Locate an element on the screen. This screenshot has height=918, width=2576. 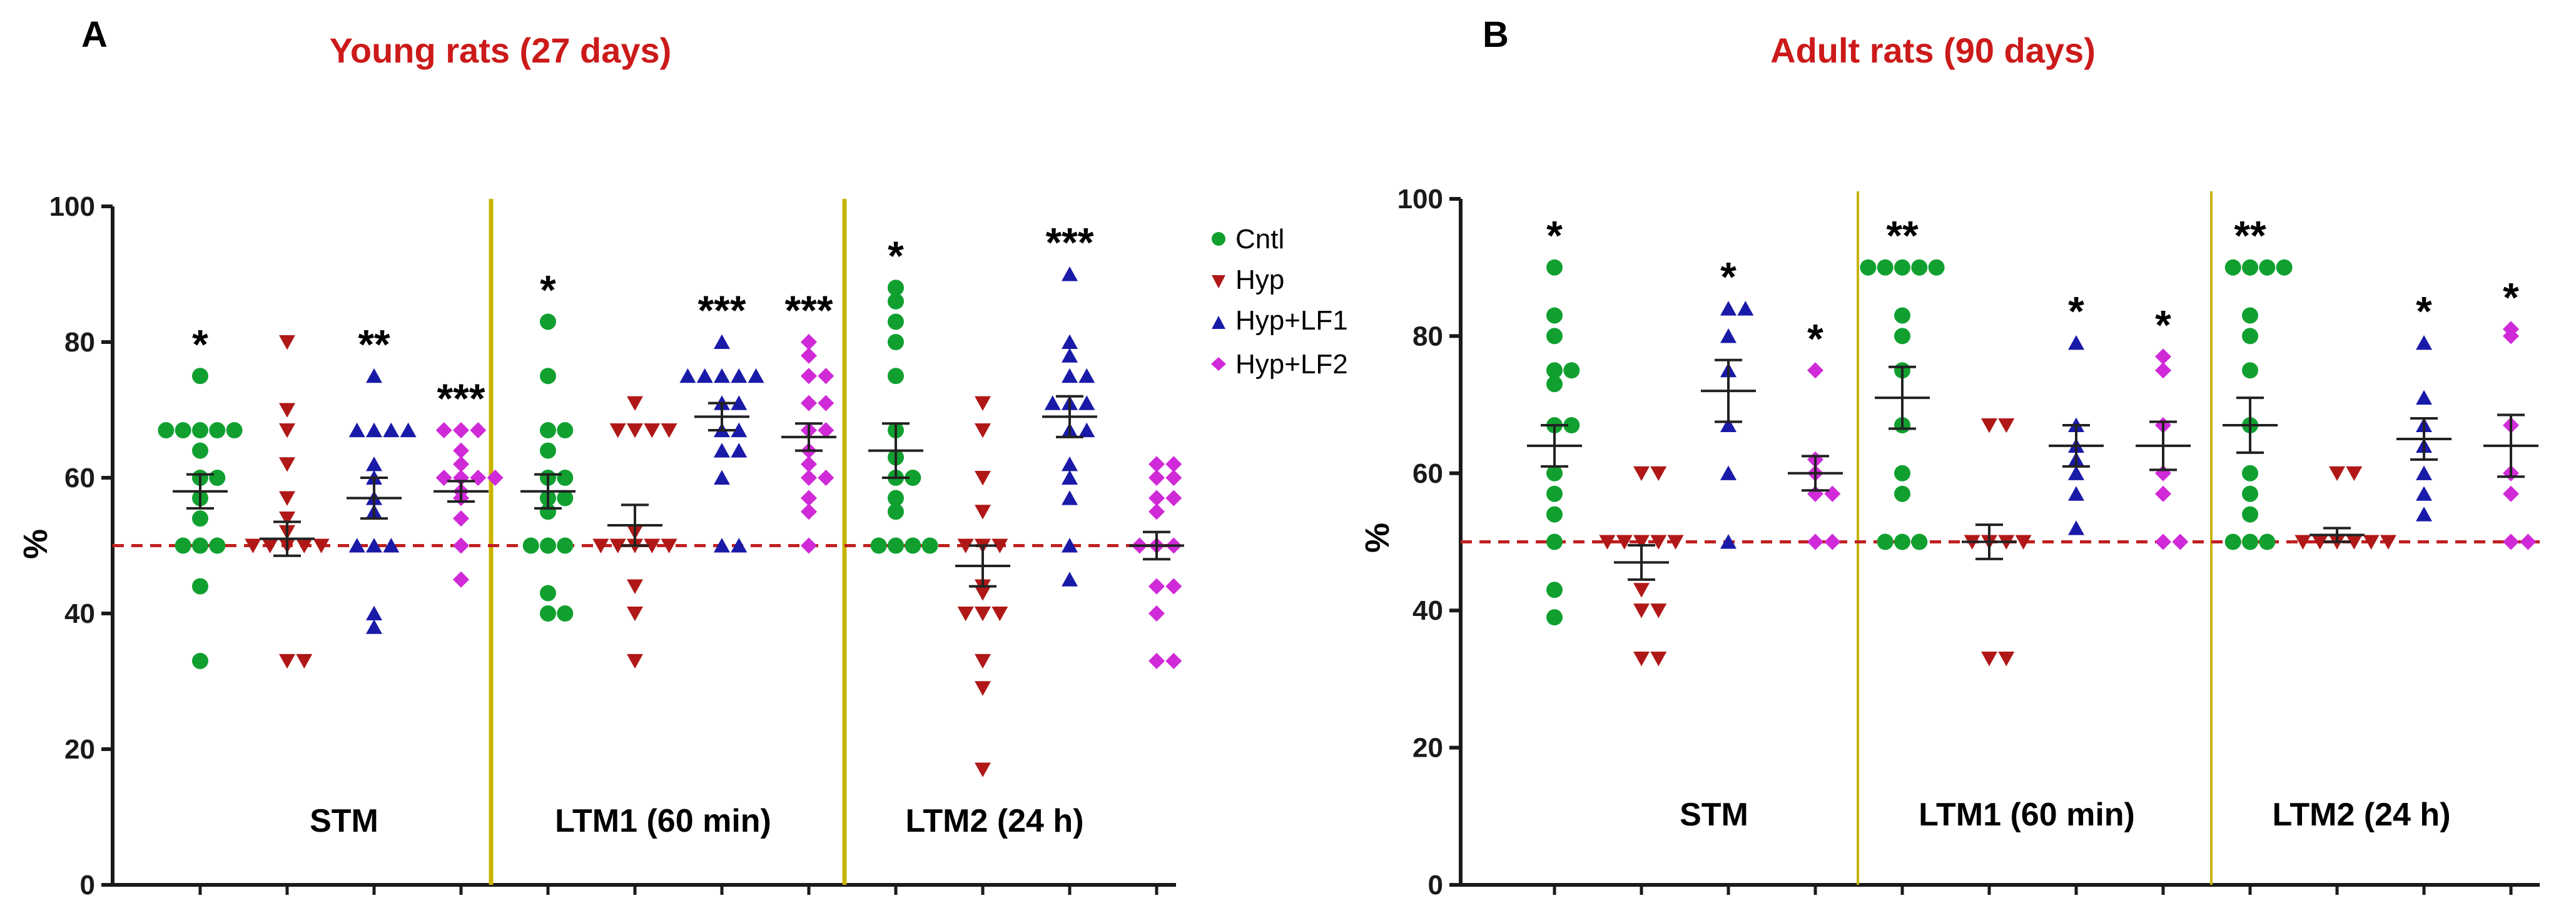
panel-a-title: Young rats (27 days) is located at coordinates (501, 50).